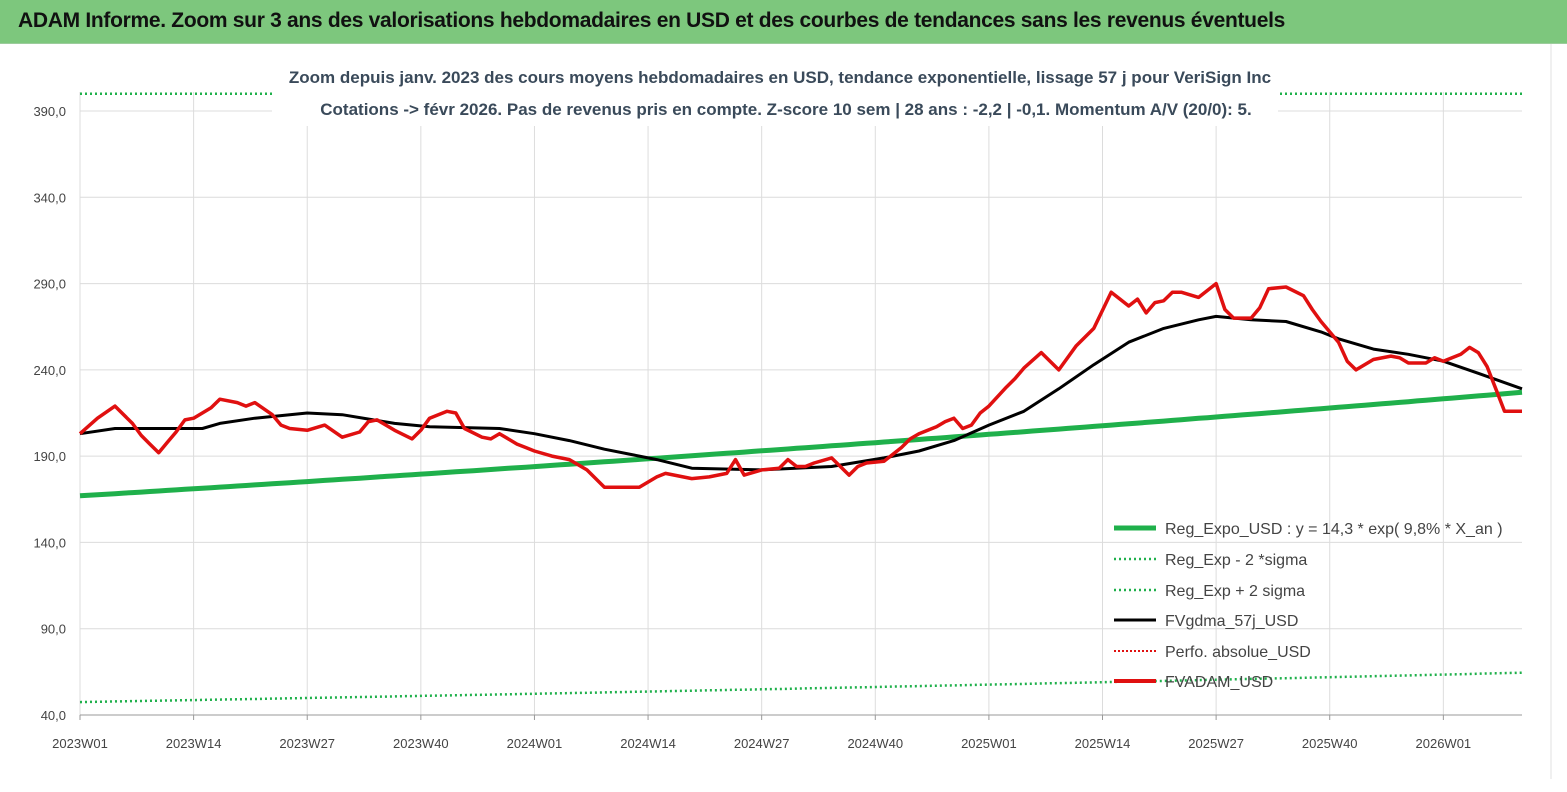 The image size is (1567, 792). Describe the element at coordinates (801, 444) in the screenshot. I see `series-reg-expo` at that location.